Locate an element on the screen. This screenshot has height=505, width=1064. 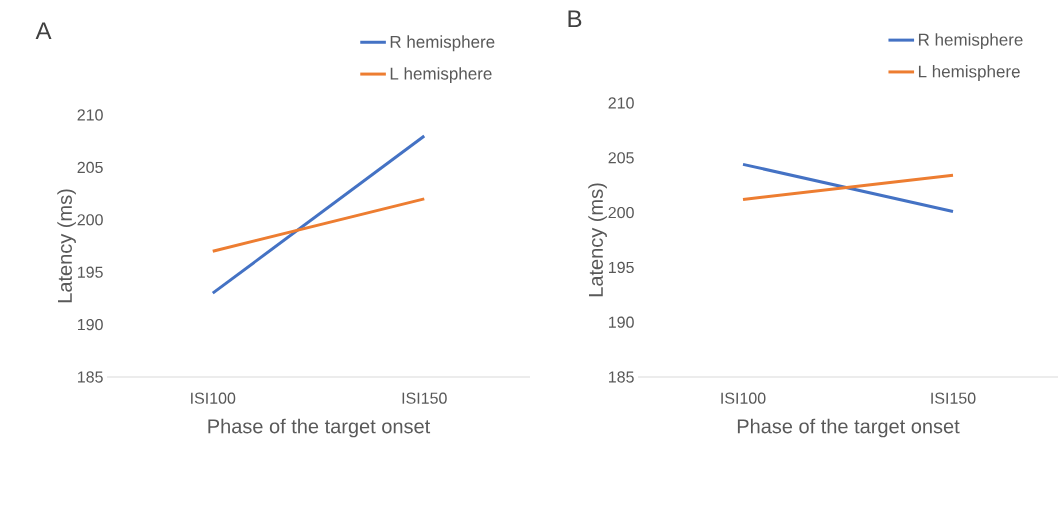
chart-title: A is located at coordinates (43, 31).